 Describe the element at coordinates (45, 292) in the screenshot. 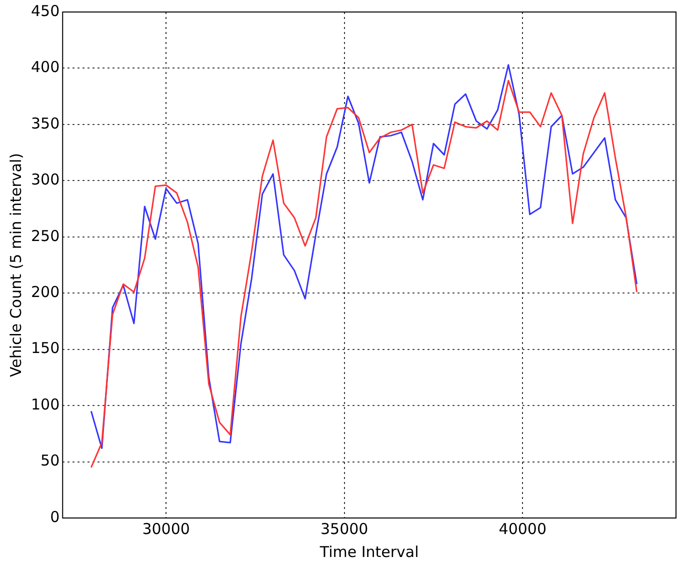

I see `y-tick-label: 200` at that location.